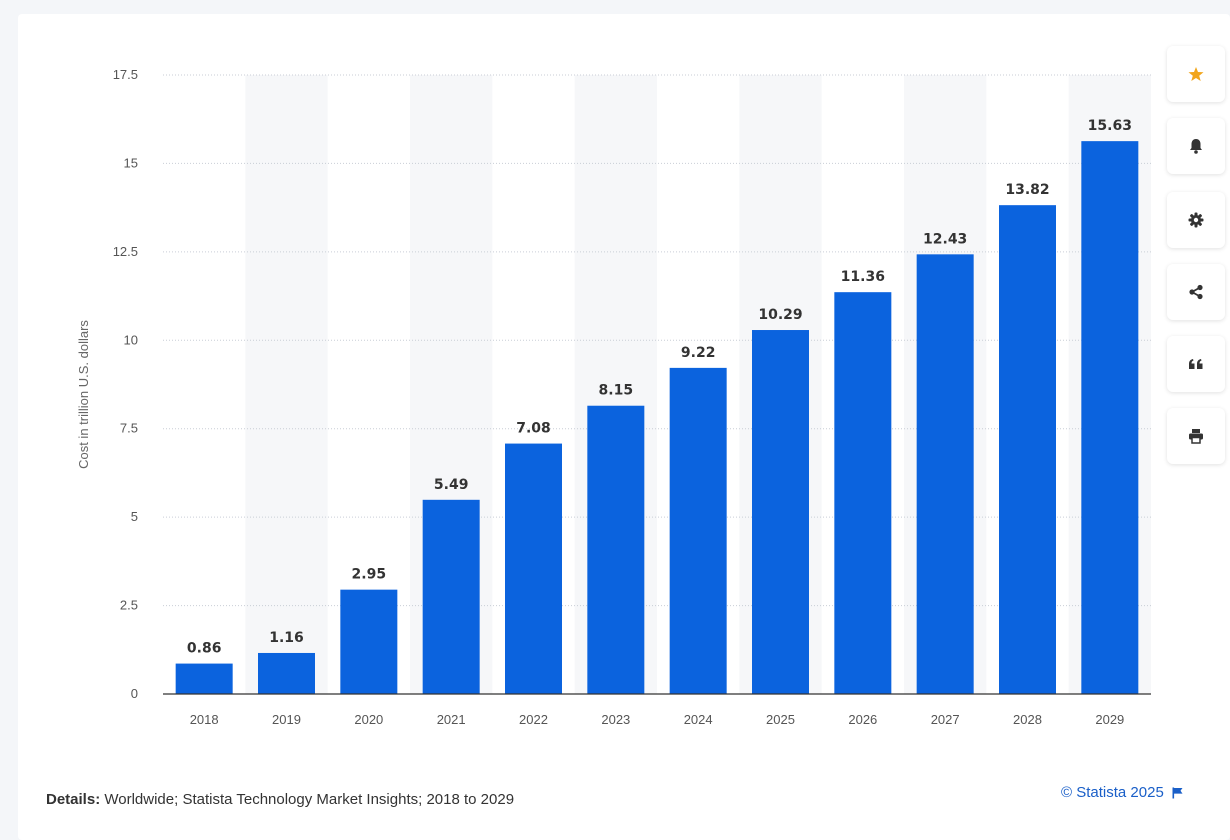 Image resolution: width=1230 pixels, height=840 pixels. I want to click on printer-icon, so click(1196, 436).